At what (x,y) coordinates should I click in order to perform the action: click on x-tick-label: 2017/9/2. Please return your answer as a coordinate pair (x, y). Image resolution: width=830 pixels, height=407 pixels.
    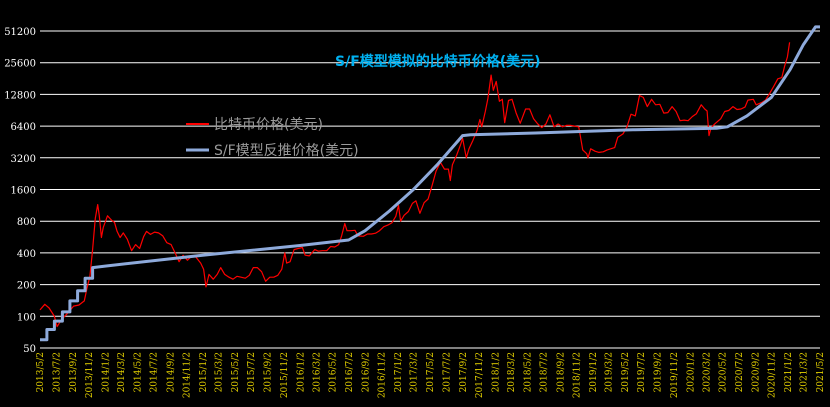
    Looking at the image, I should click on (464, 372).